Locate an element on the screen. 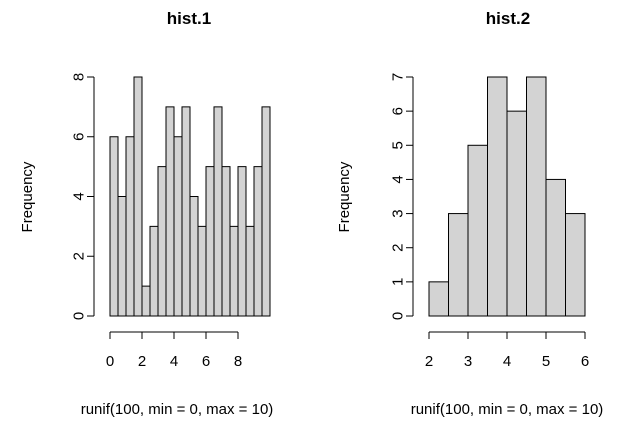 Image resolution: width=637 pixels, height=424 pixels. y-tick-label: 8 is located at coordinates (79, 77).